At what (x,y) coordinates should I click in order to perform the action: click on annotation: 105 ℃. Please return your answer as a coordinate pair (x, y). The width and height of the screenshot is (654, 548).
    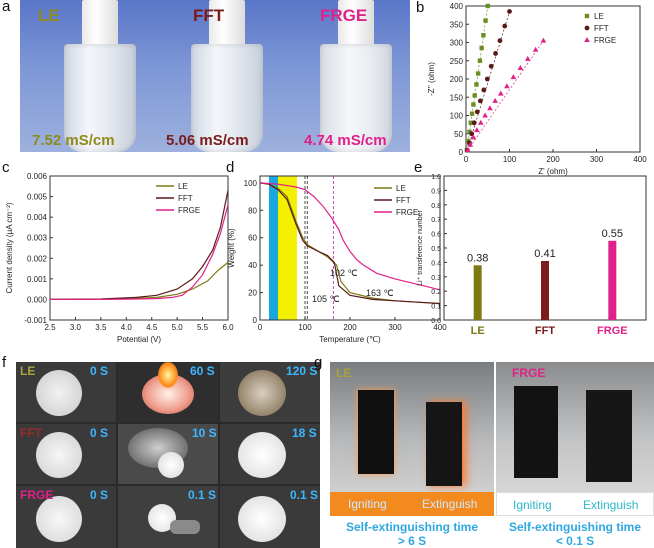
    Looking at the image, I should click on (326, 299).